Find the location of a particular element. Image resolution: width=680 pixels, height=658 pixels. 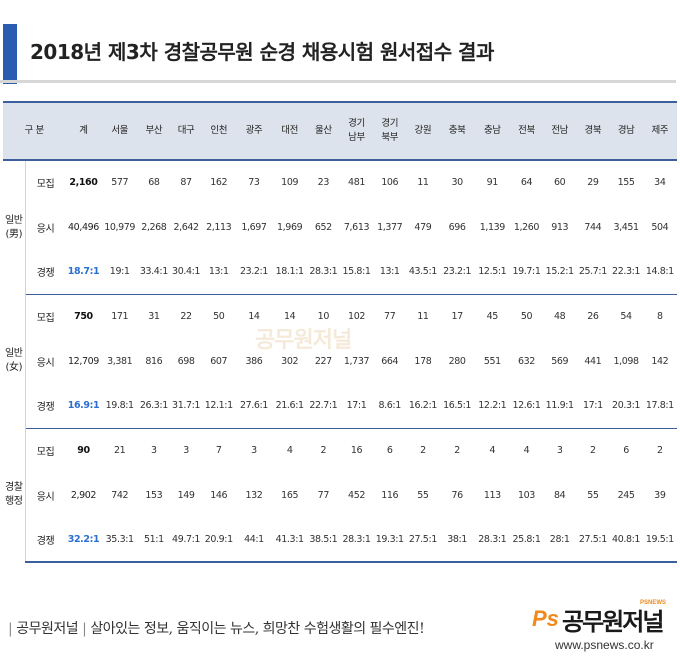

column-header: 충북 is located at coordinates (457, 131).